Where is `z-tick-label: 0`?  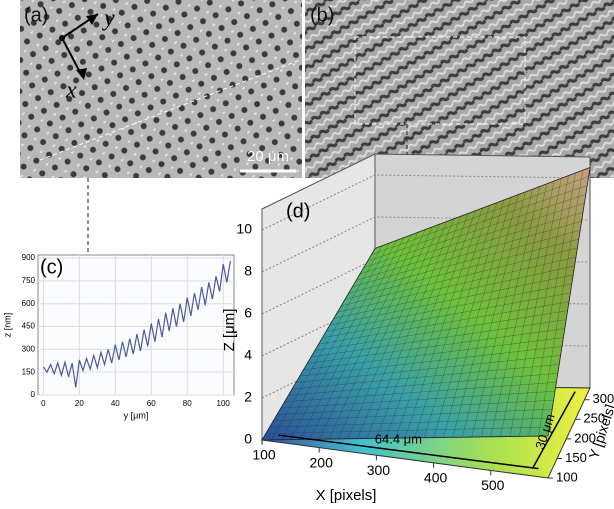
z-tick-label: 0 is located at coordinates (248, 439).